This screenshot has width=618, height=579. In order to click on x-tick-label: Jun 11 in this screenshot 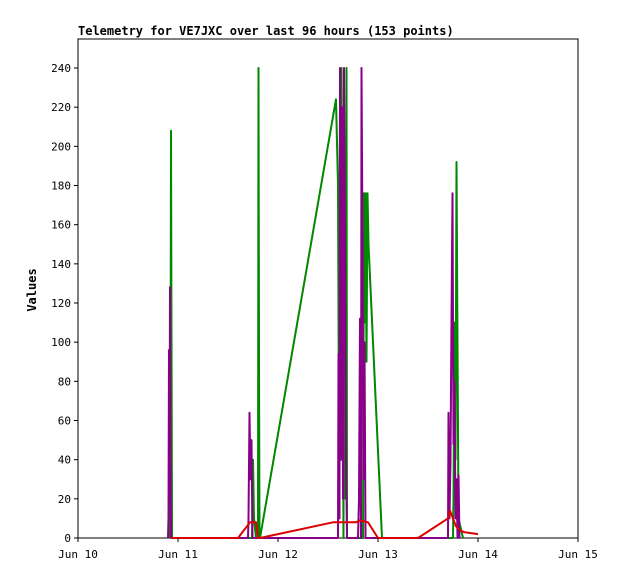, I will do `click(178, 554)`.